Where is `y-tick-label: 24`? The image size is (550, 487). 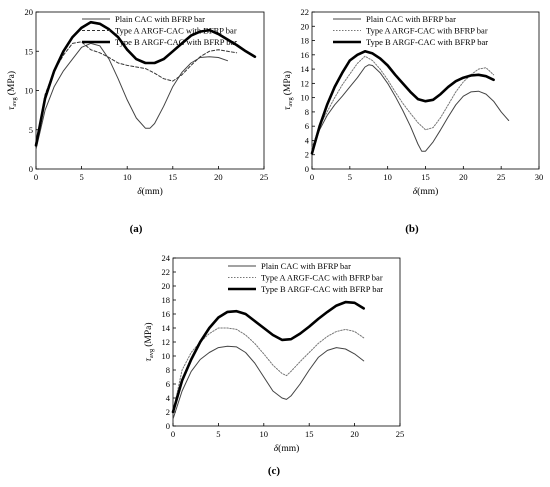 y-tick-label: 24 is located at coordinates (166, 258).